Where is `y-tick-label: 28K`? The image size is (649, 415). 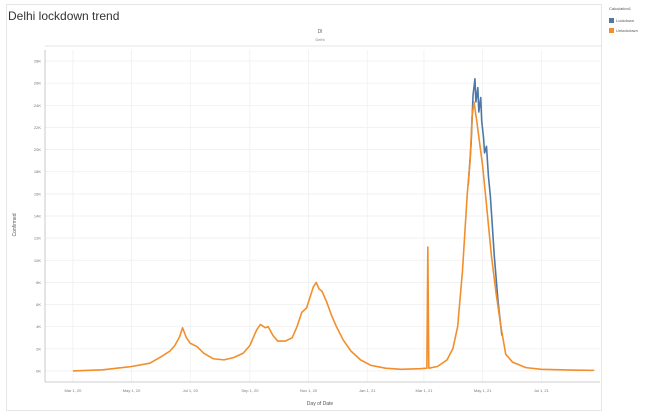
y-tick-label: 28K is located at coordinates (37, 61).